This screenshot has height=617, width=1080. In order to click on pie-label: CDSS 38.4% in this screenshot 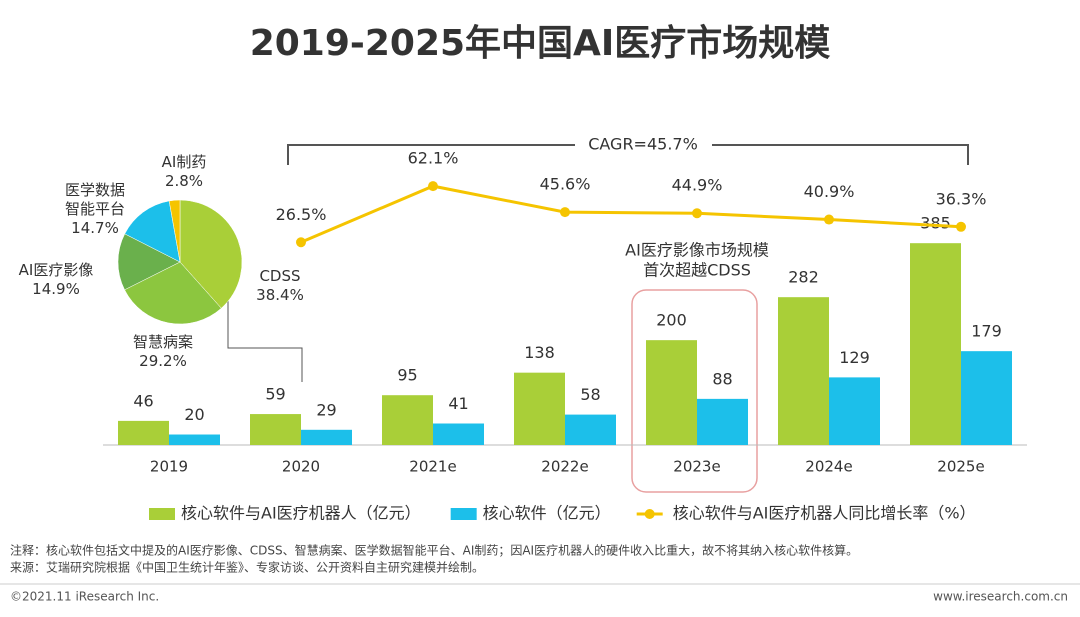, I will do `click(280, 286)`.